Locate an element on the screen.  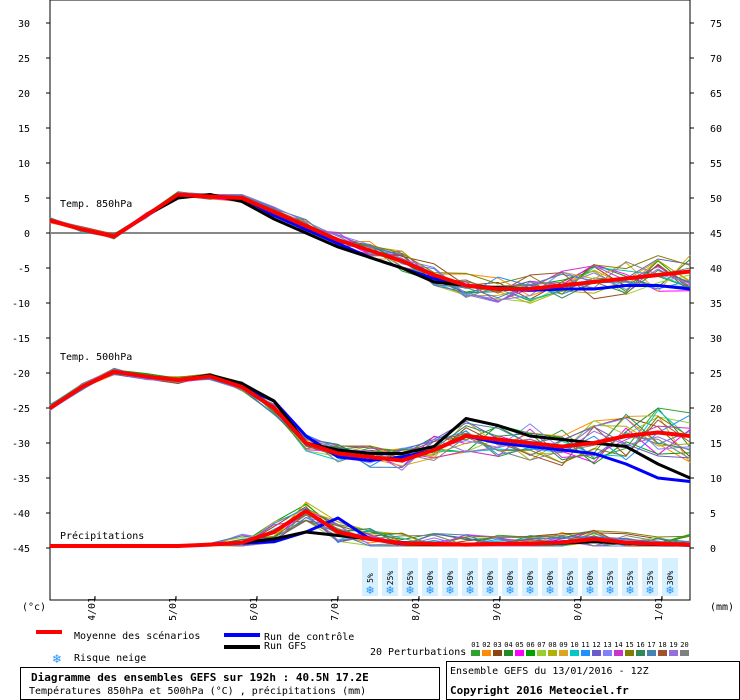
snow-risk-value: 35% is located at coordinates (650, 578).